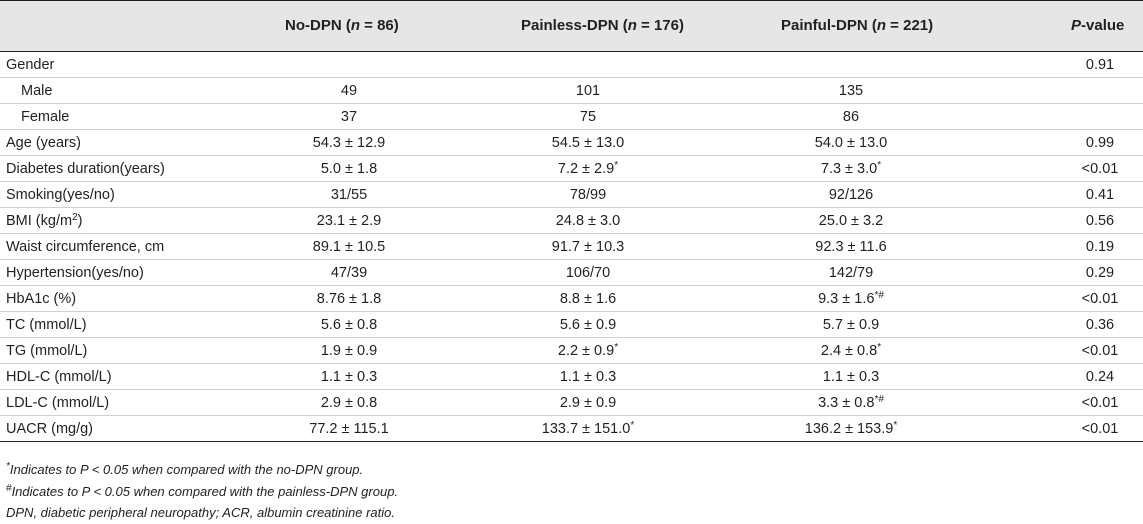 The width and height of the screenshot is (1143, 524). What do you see at coordinates (59, 377) in the screenshot?
I see `row-label: HDL-C (mmol/L)` at bounding box center [59, 377].